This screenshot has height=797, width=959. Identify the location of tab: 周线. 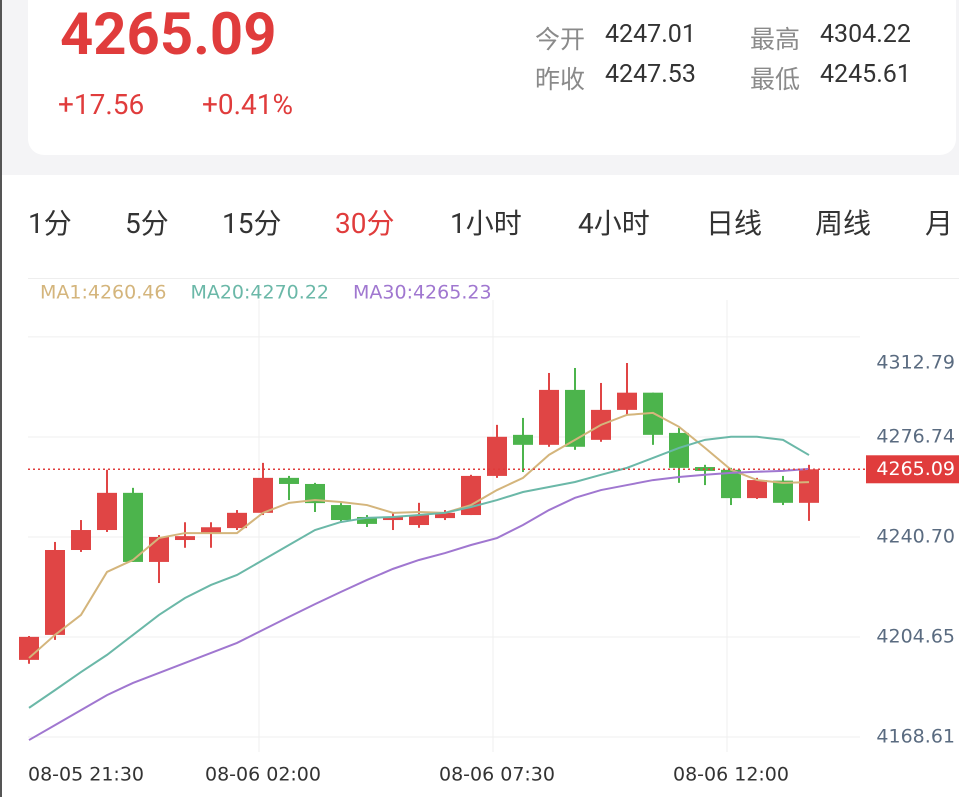
(843, 223).